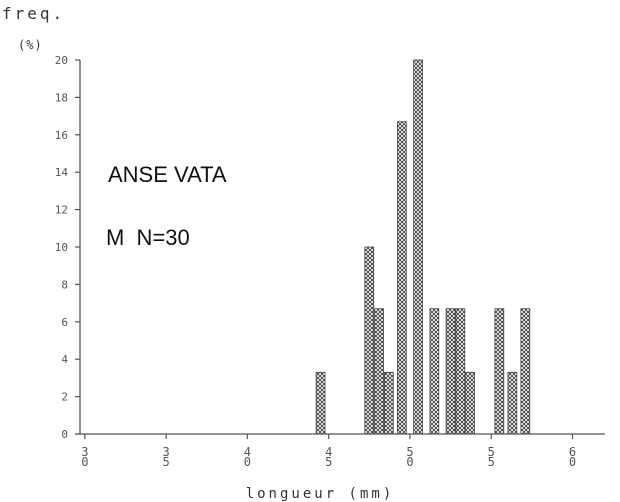 This screenshot has width=620, height=502. I want to click on y-axis-label: freq., so click(33, 13).